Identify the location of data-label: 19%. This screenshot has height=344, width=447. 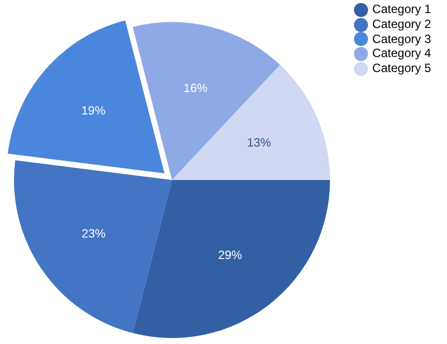
(93, 111).